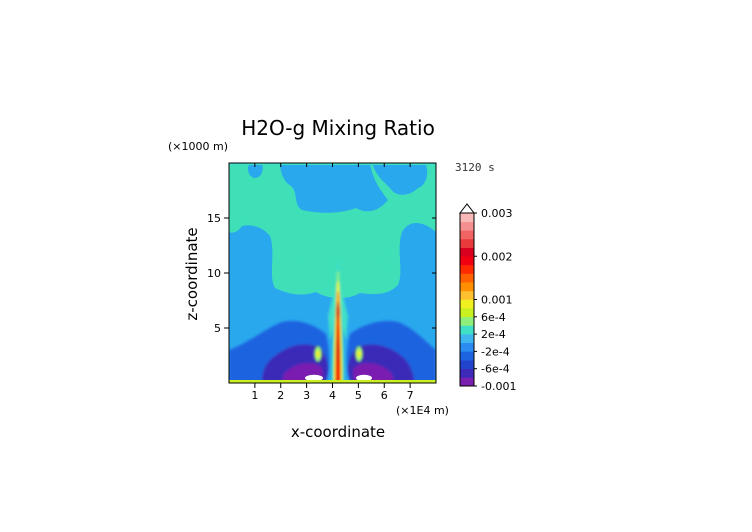 Image resolution: width=752 pixels, height=532 pixels. What do you see at coordinates (214, 273) in the screenshot?
I see `y-tick-label: 10` at bounding box center [214, 273].